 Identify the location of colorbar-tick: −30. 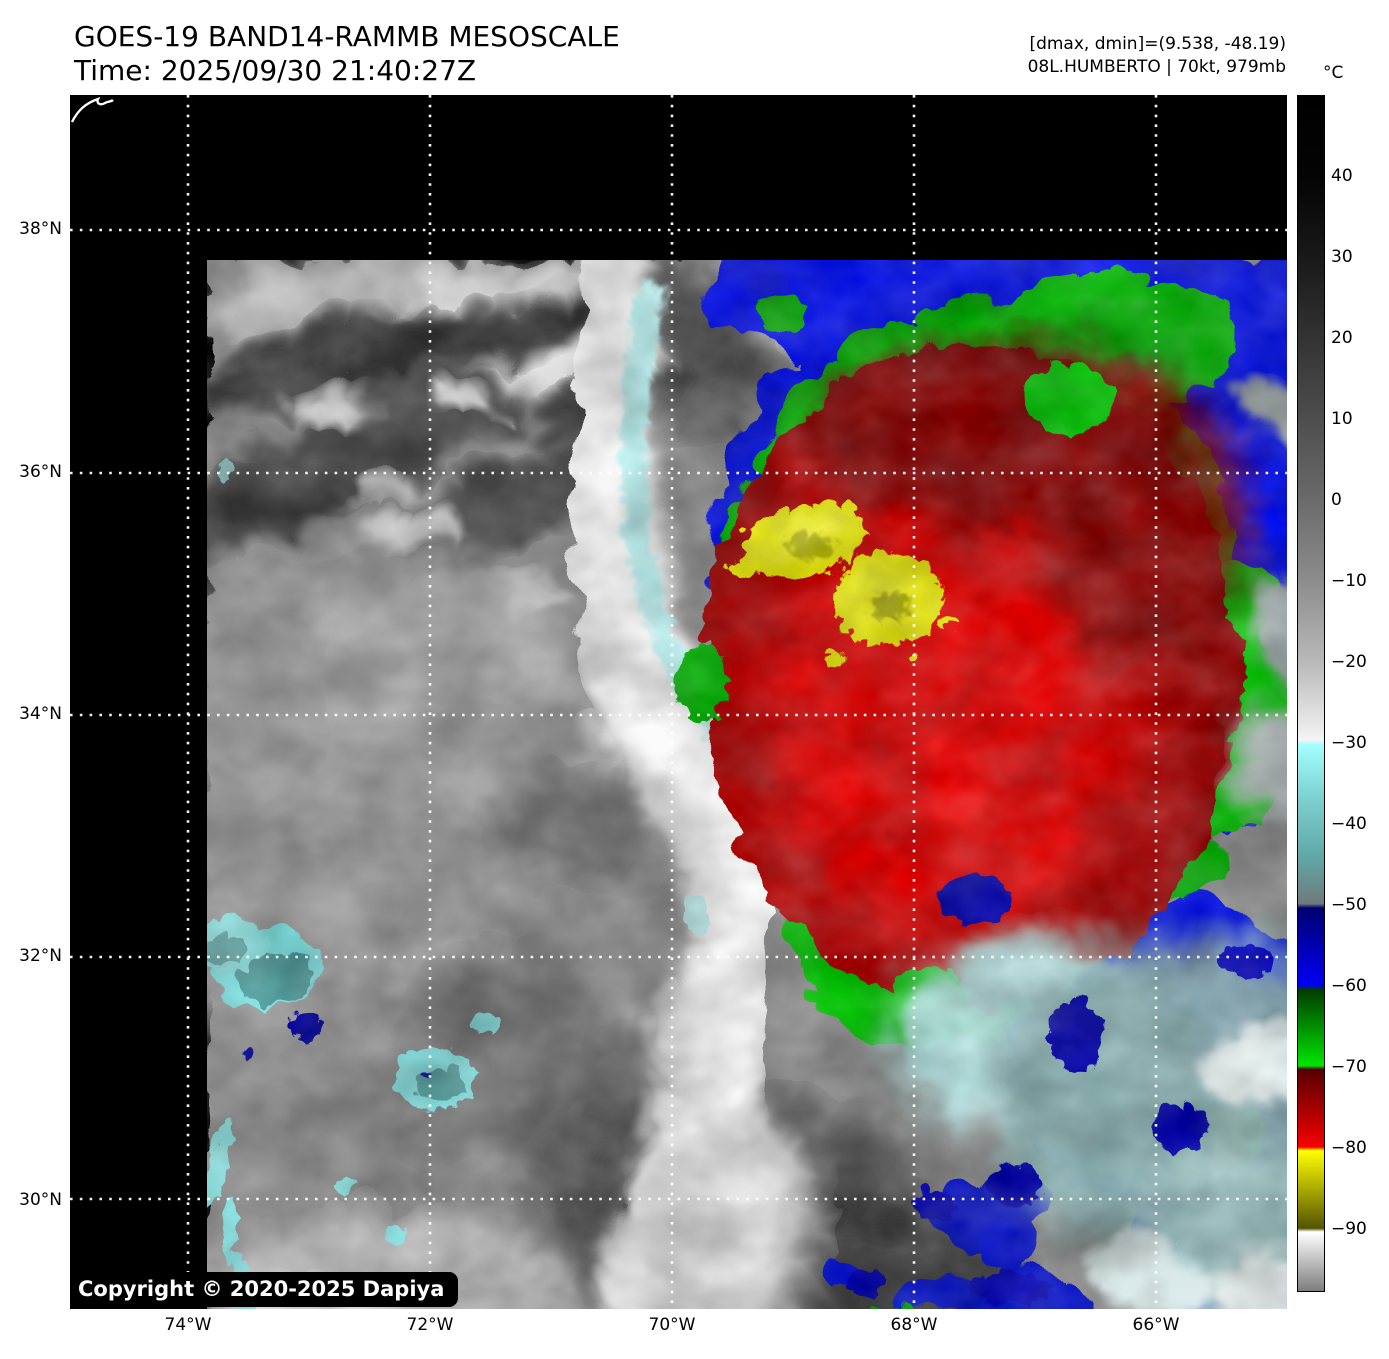
(1349, 743).